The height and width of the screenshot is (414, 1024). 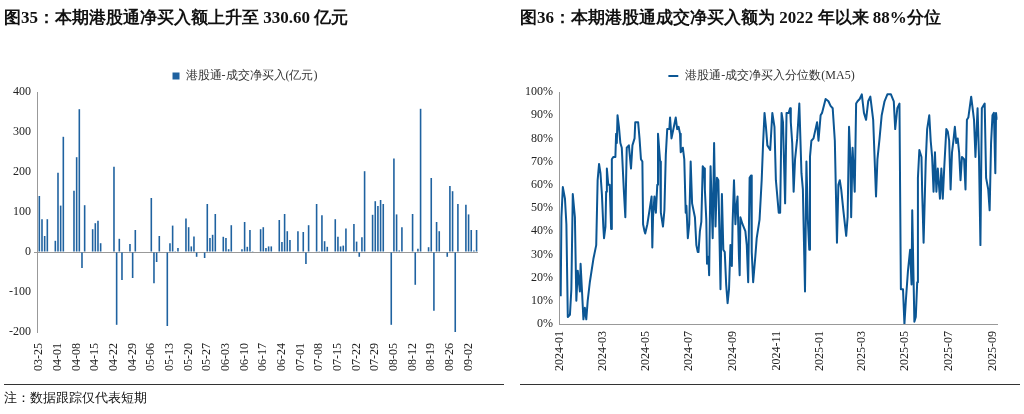 I want to click on x-tick-label: 04-29, so click(x=131, y=356).